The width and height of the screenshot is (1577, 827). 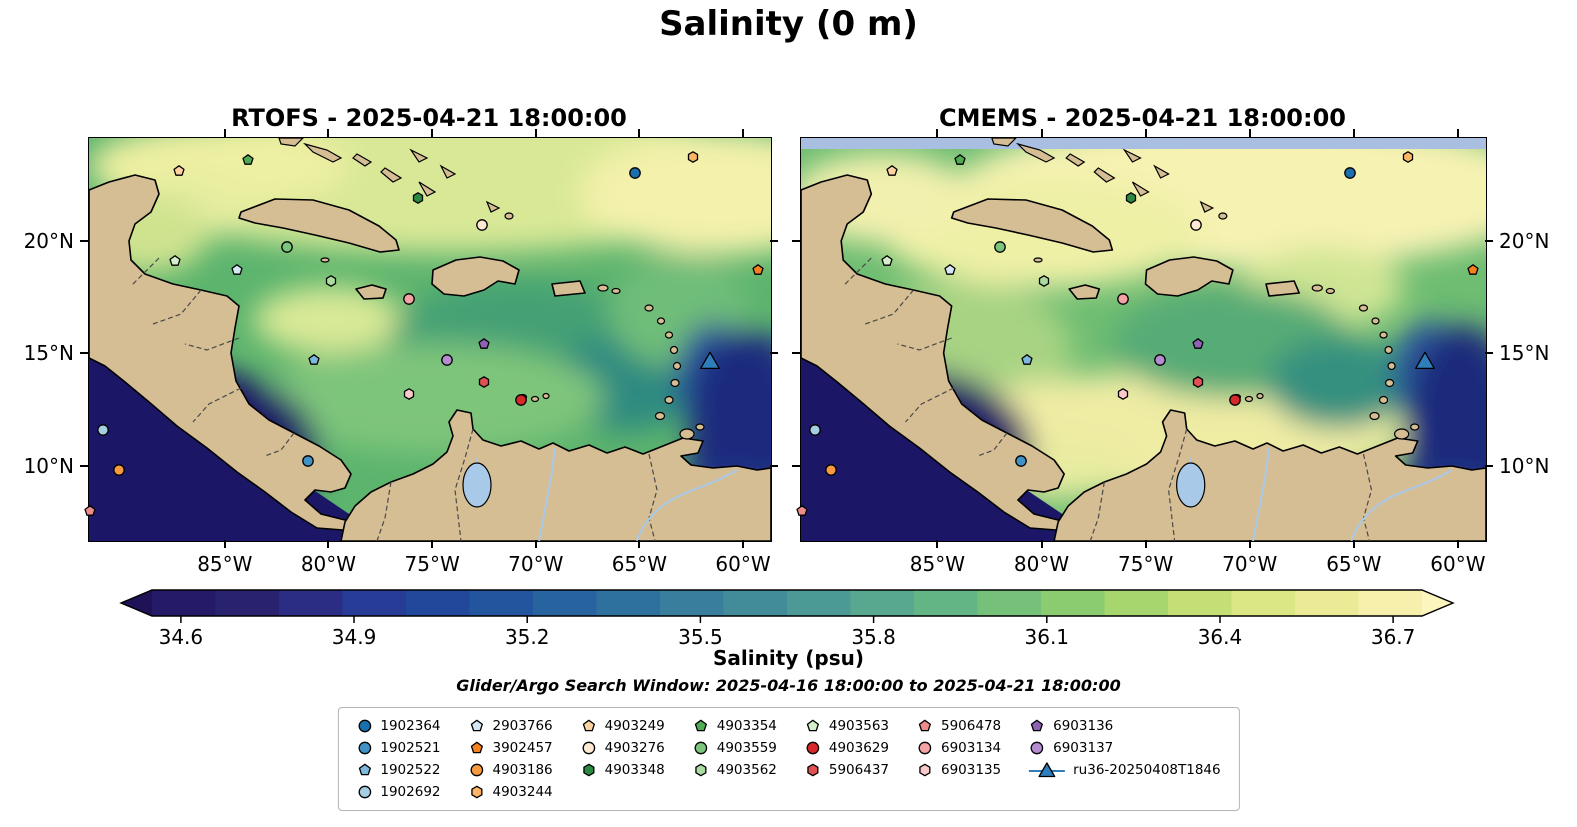 I want to click on y-tick-label: 15°N, so click(x=48, y=353).